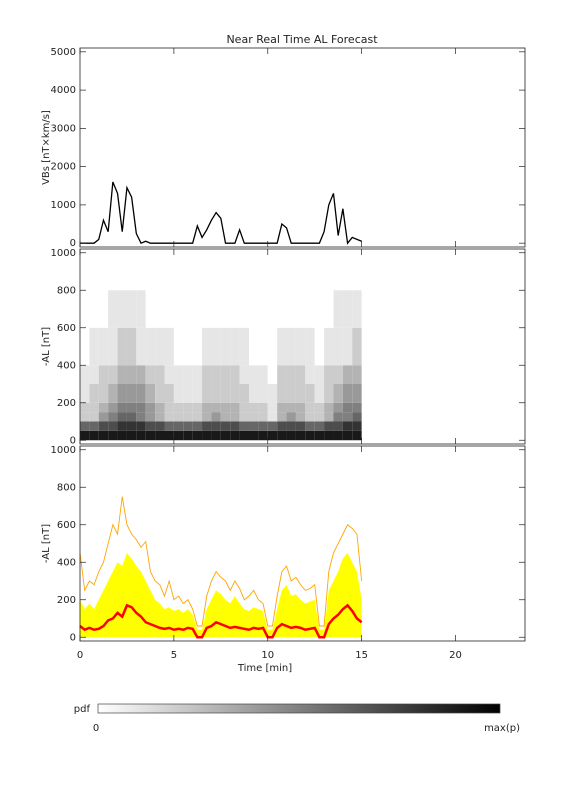  What do you see at coordinates (302, 39) in the screenshot?
I see `chart-title: Near Real Time AL Forecast` at bounding box center [302, 39].